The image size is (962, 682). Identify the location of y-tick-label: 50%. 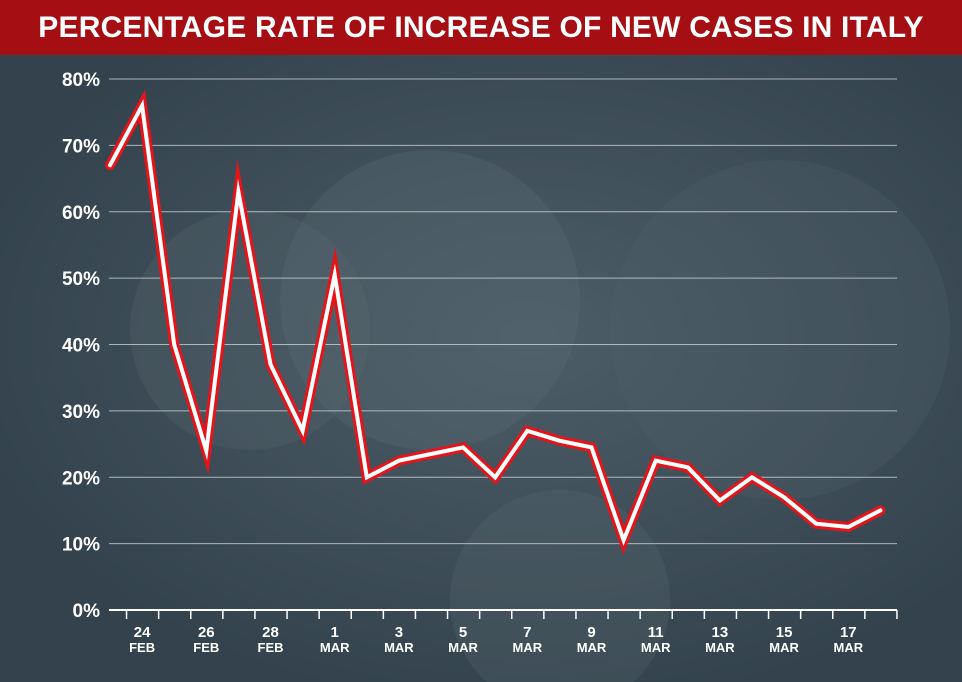
(81, 279).